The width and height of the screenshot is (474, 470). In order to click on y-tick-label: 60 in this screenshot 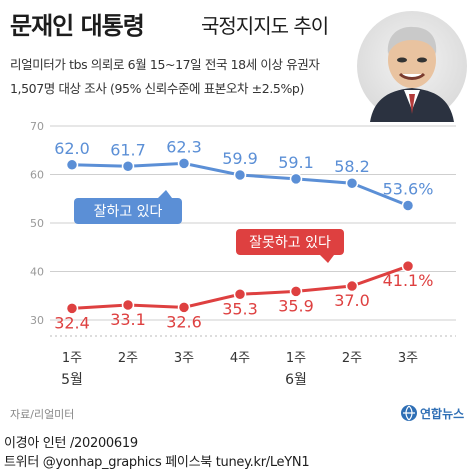, I will do `click(37, 175)`.